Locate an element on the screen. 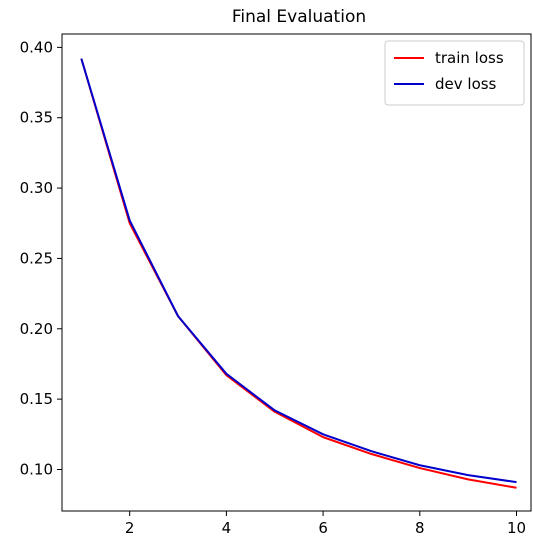 This screenshot has width=533, height=540. legend-label: train loss is located at coordinates (469, 58).